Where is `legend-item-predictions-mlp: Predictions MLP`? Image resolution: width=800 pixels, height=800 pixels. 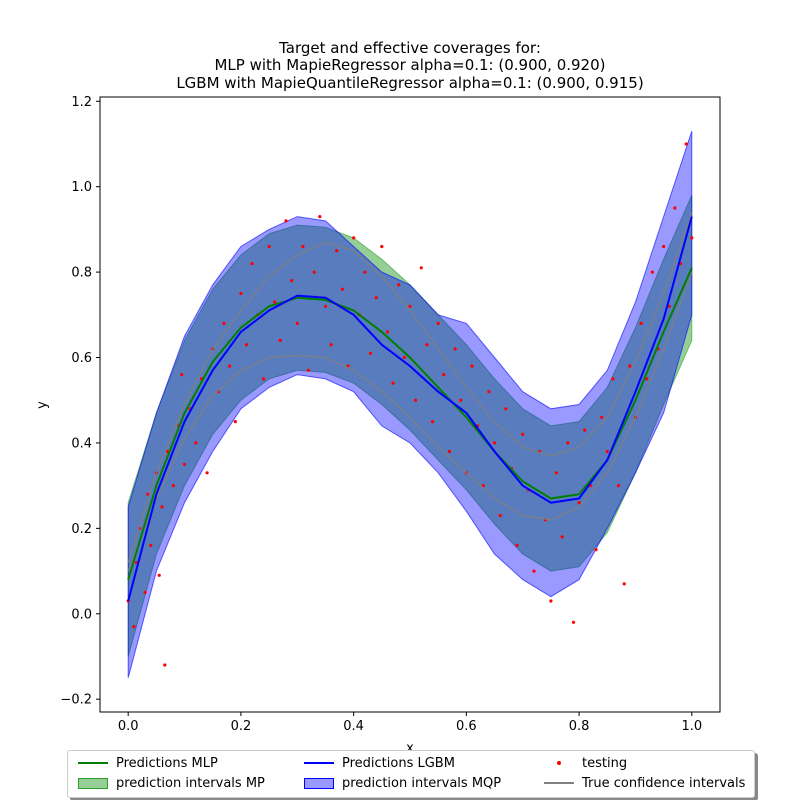 legend-item-predictions-mlp: Predictions MLP is located at coordinates (148, 763).